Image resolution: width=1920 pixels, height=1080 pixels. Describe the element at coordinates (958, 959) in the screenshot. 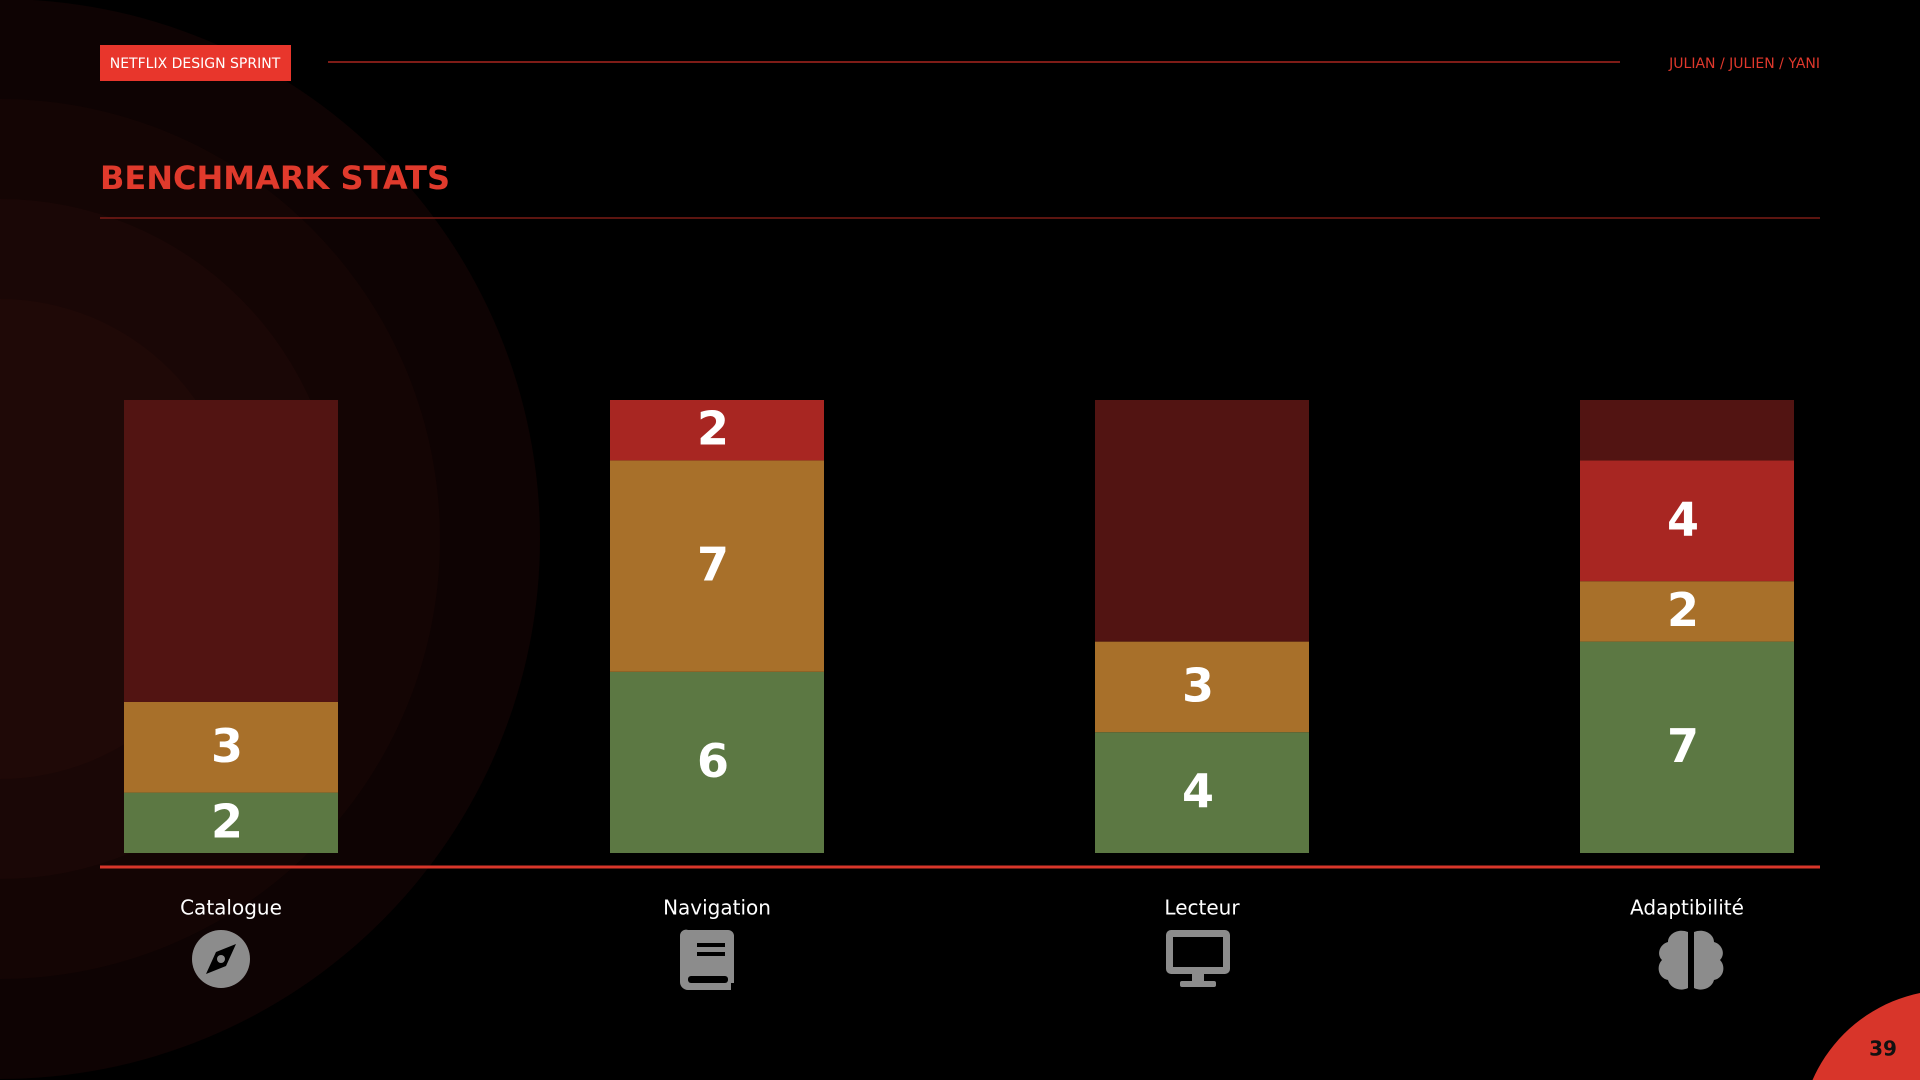

I see `category-icons` at that location.